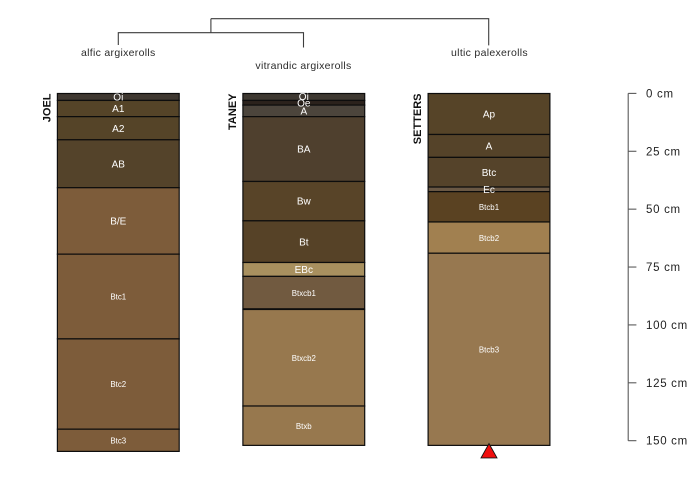 The image size is (700, 500). I want to click on svg-text: TANEY, so click(233, 111).